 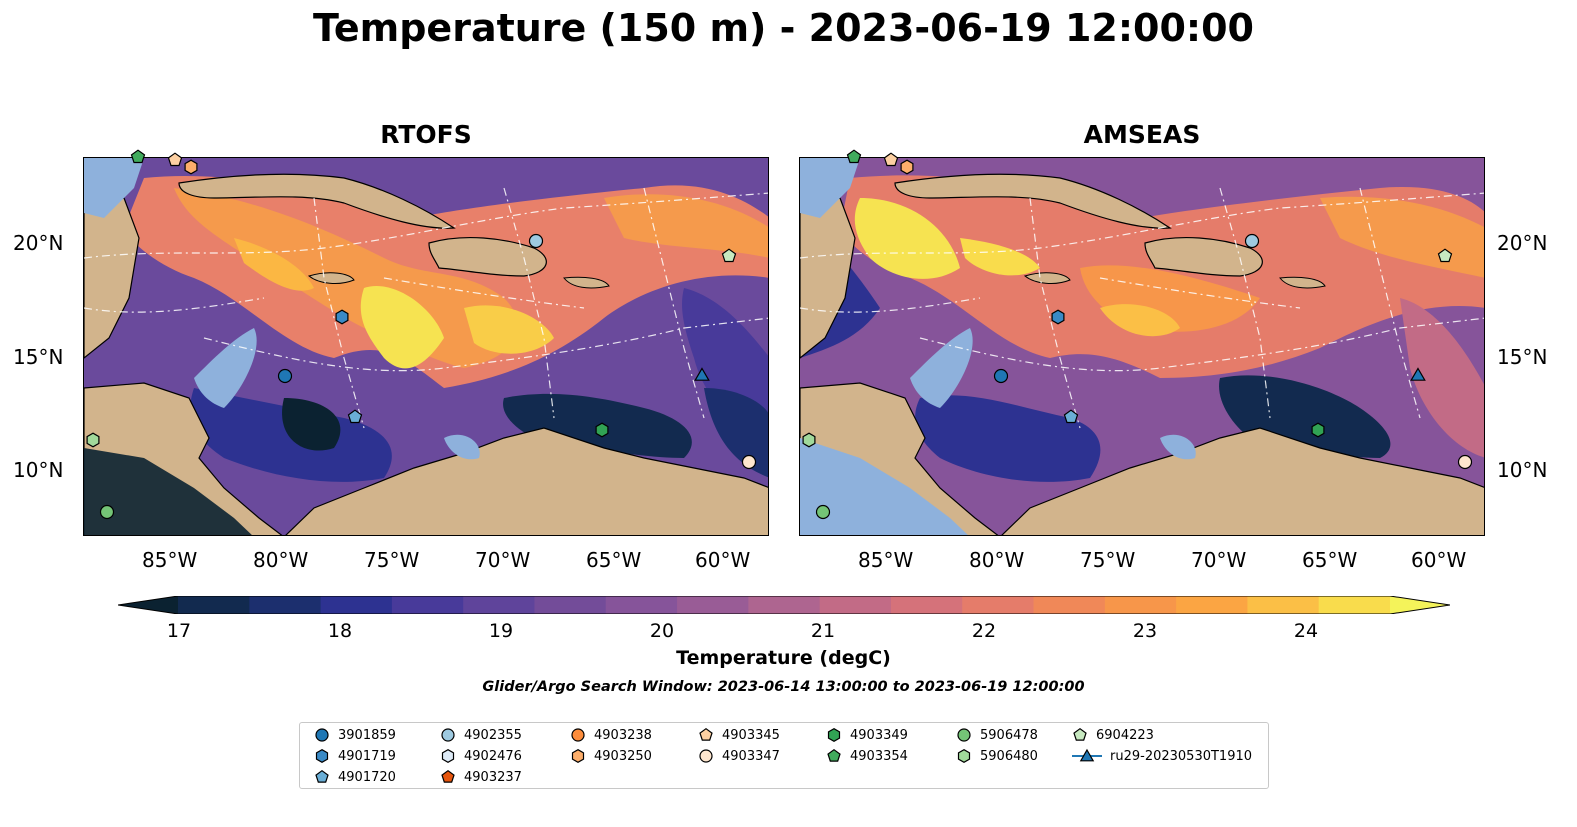 I want to click on legend-label: 4901720, so click(x=367, y=777).